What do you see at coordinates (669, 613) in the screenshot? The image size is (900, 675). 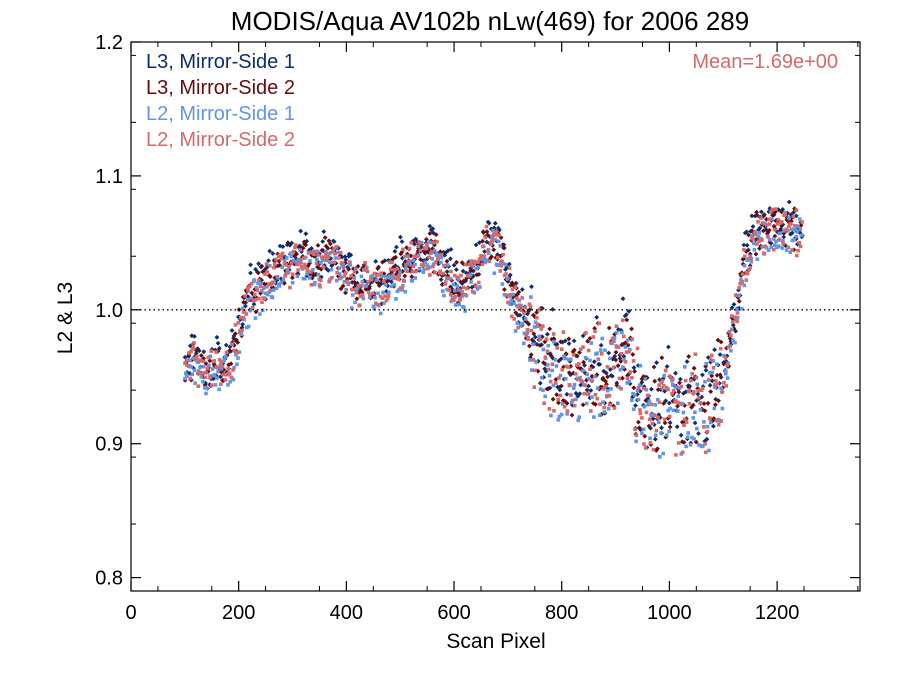 I see `x-tick-label: 1000` at bounding box center [669, 613].